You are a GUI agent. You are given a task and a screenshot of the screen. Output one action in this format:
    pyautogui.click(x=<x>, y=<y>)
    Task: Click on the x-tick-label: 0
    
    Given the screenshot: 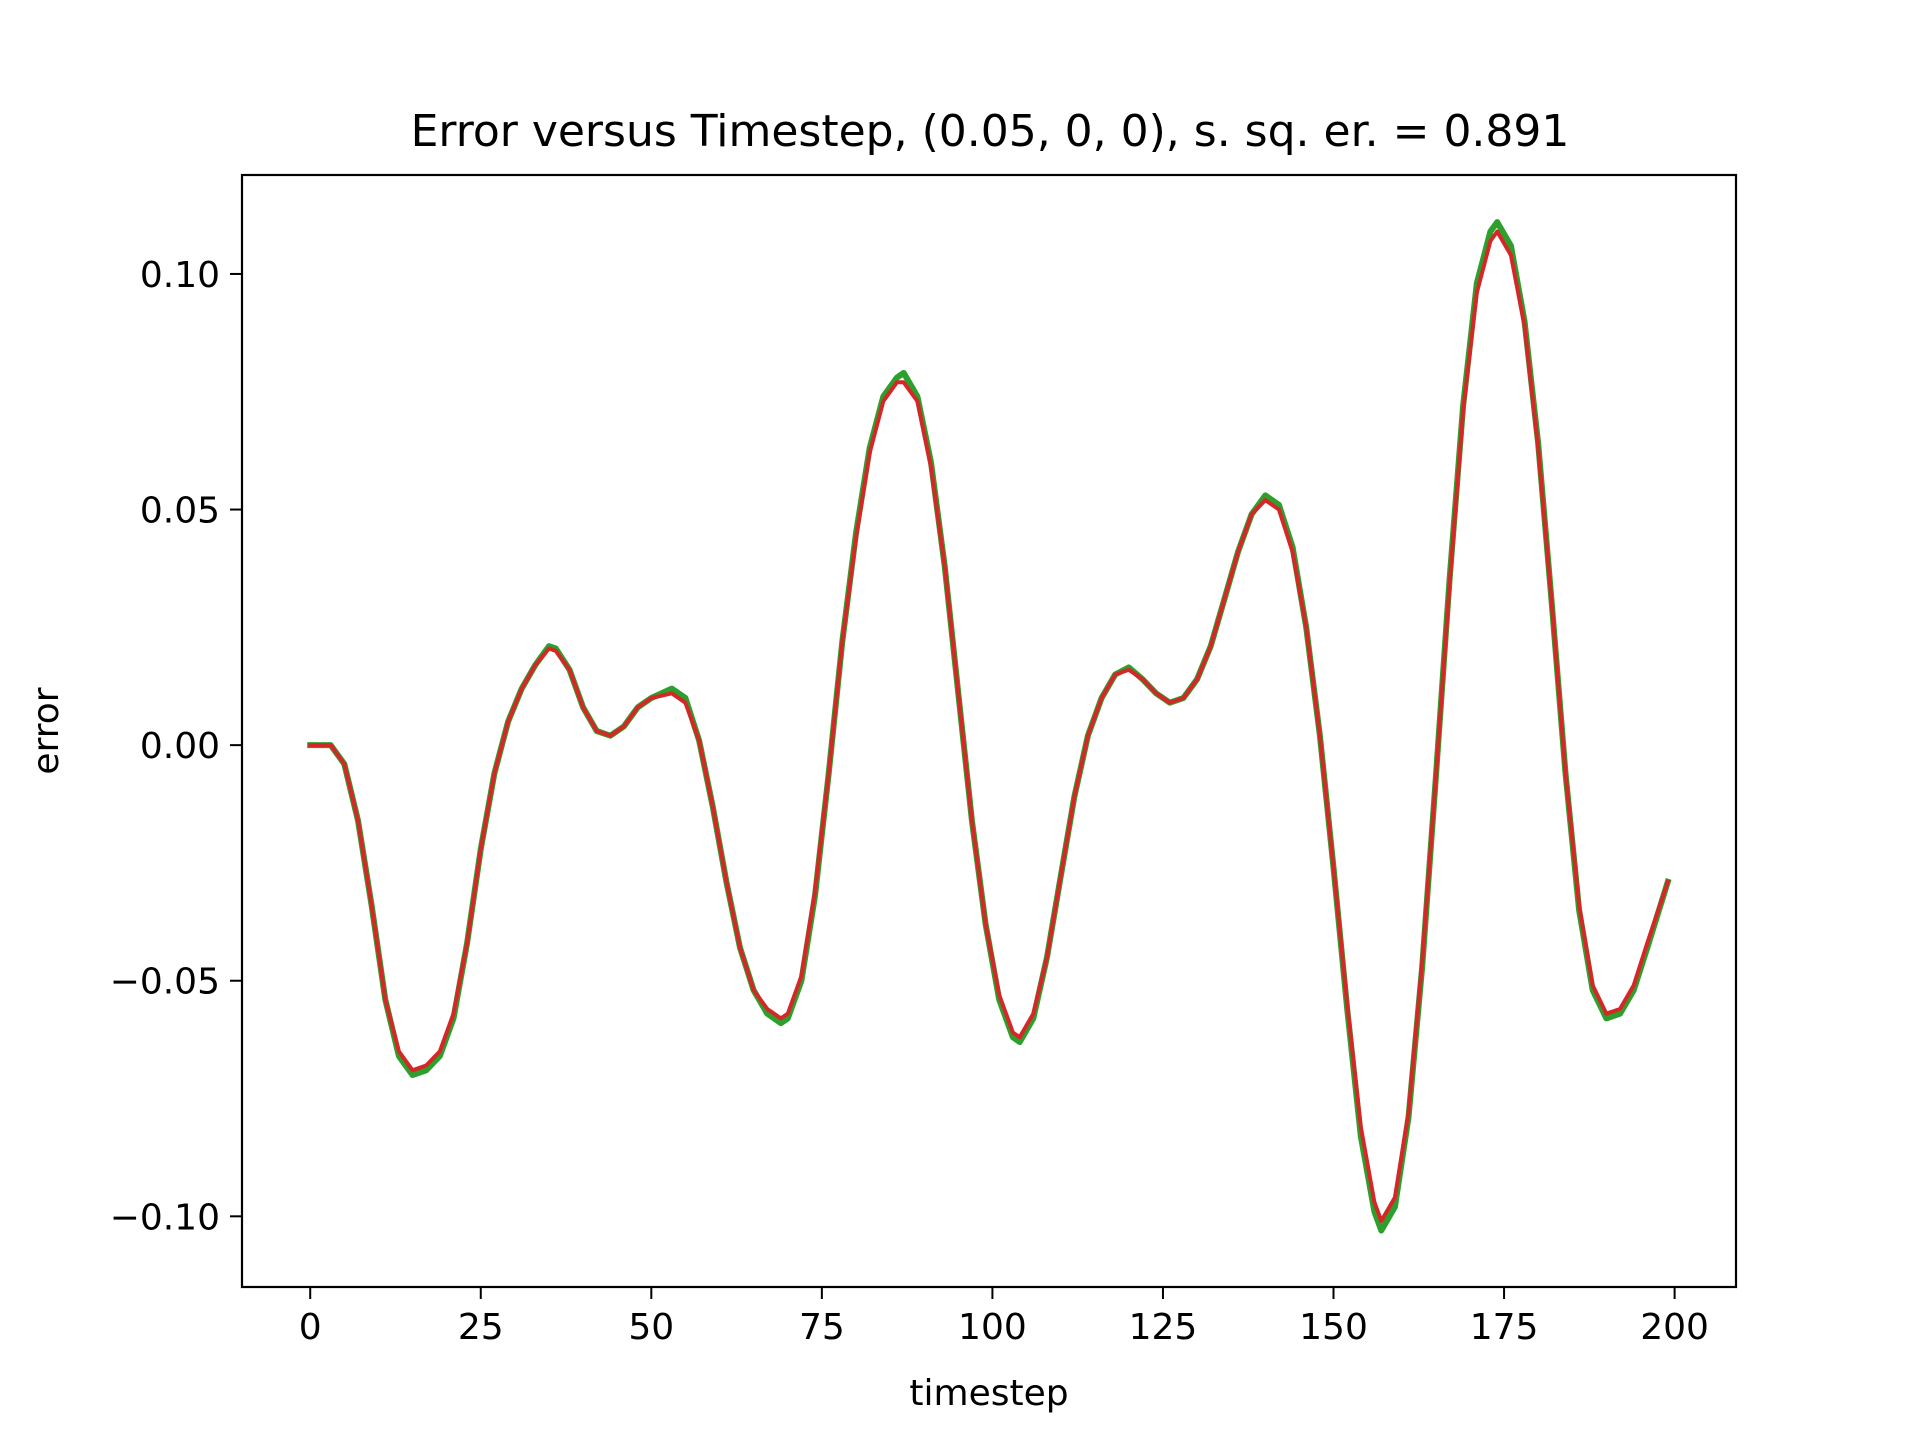 What is the action you would take?
    pyautogui.click(x=310, y=1327)
    